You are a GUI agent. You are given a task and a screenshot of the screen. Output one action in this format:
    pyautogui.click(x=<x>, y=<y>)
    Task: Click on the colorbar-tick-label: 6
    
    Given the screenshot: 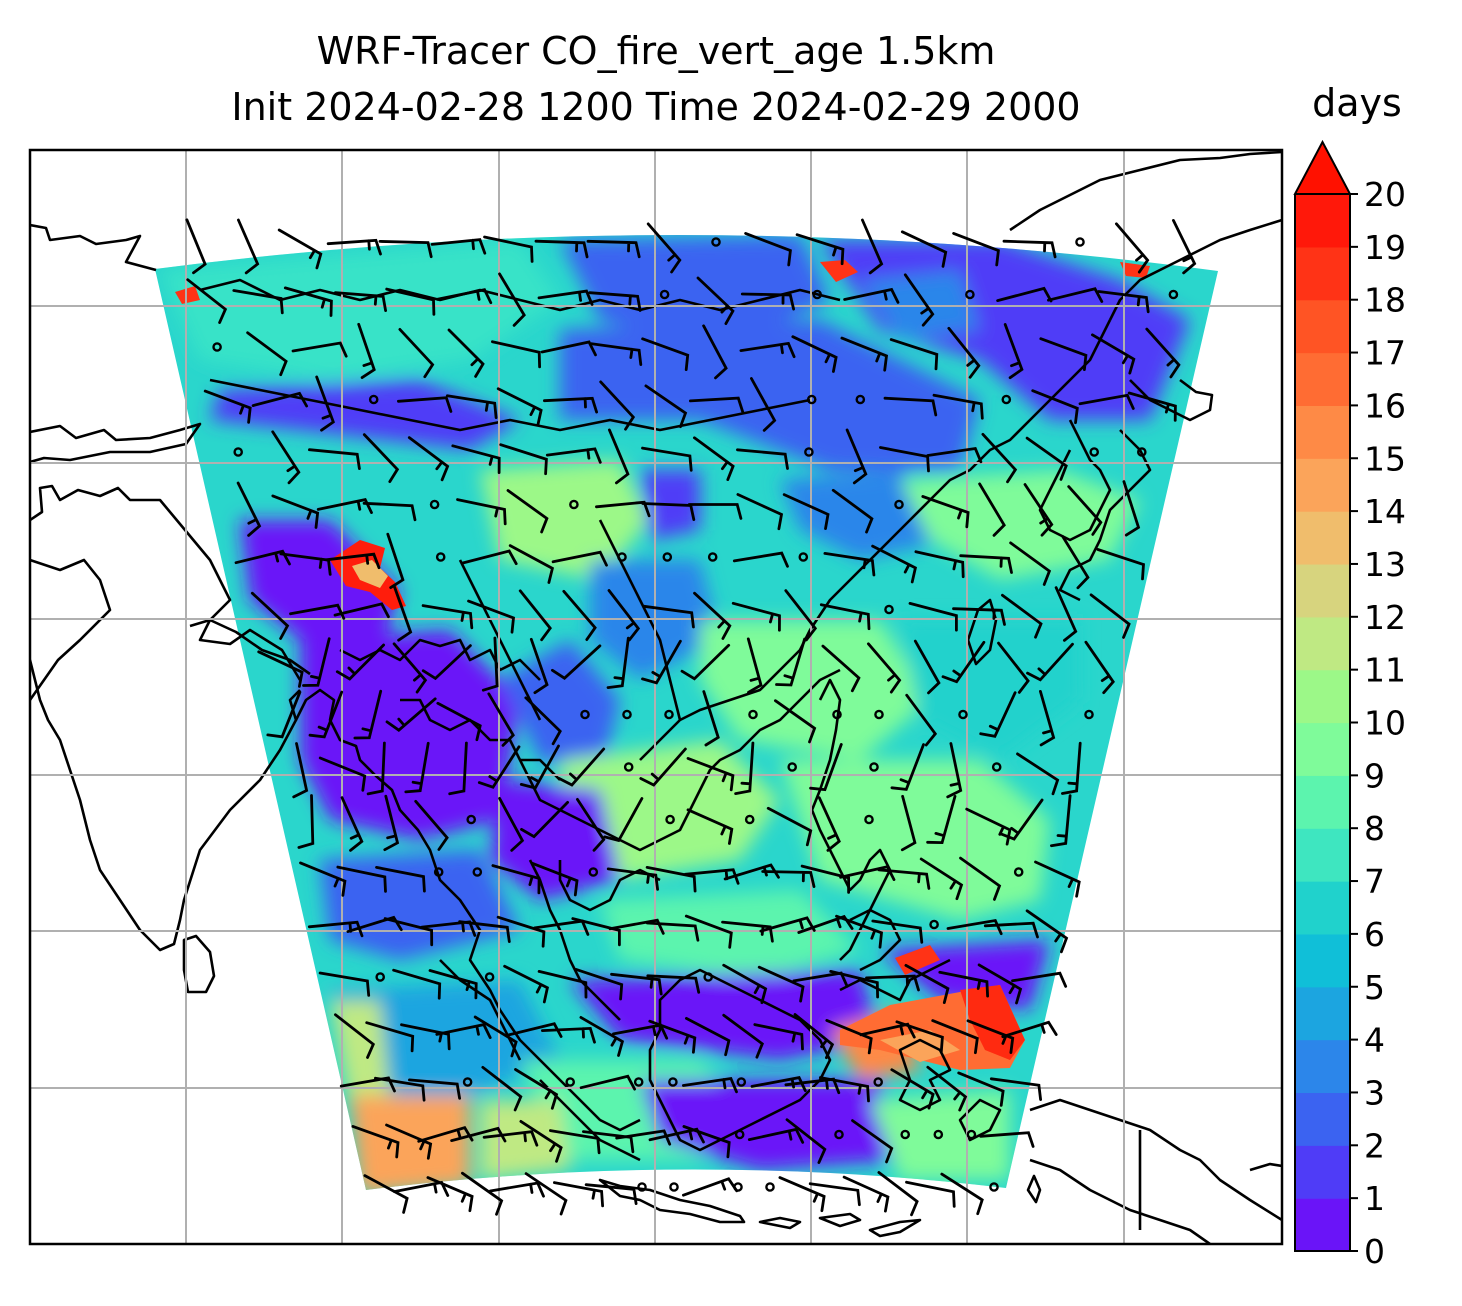 What is the action you would take?
    pyautogui.click(x=1374, y=934)
    